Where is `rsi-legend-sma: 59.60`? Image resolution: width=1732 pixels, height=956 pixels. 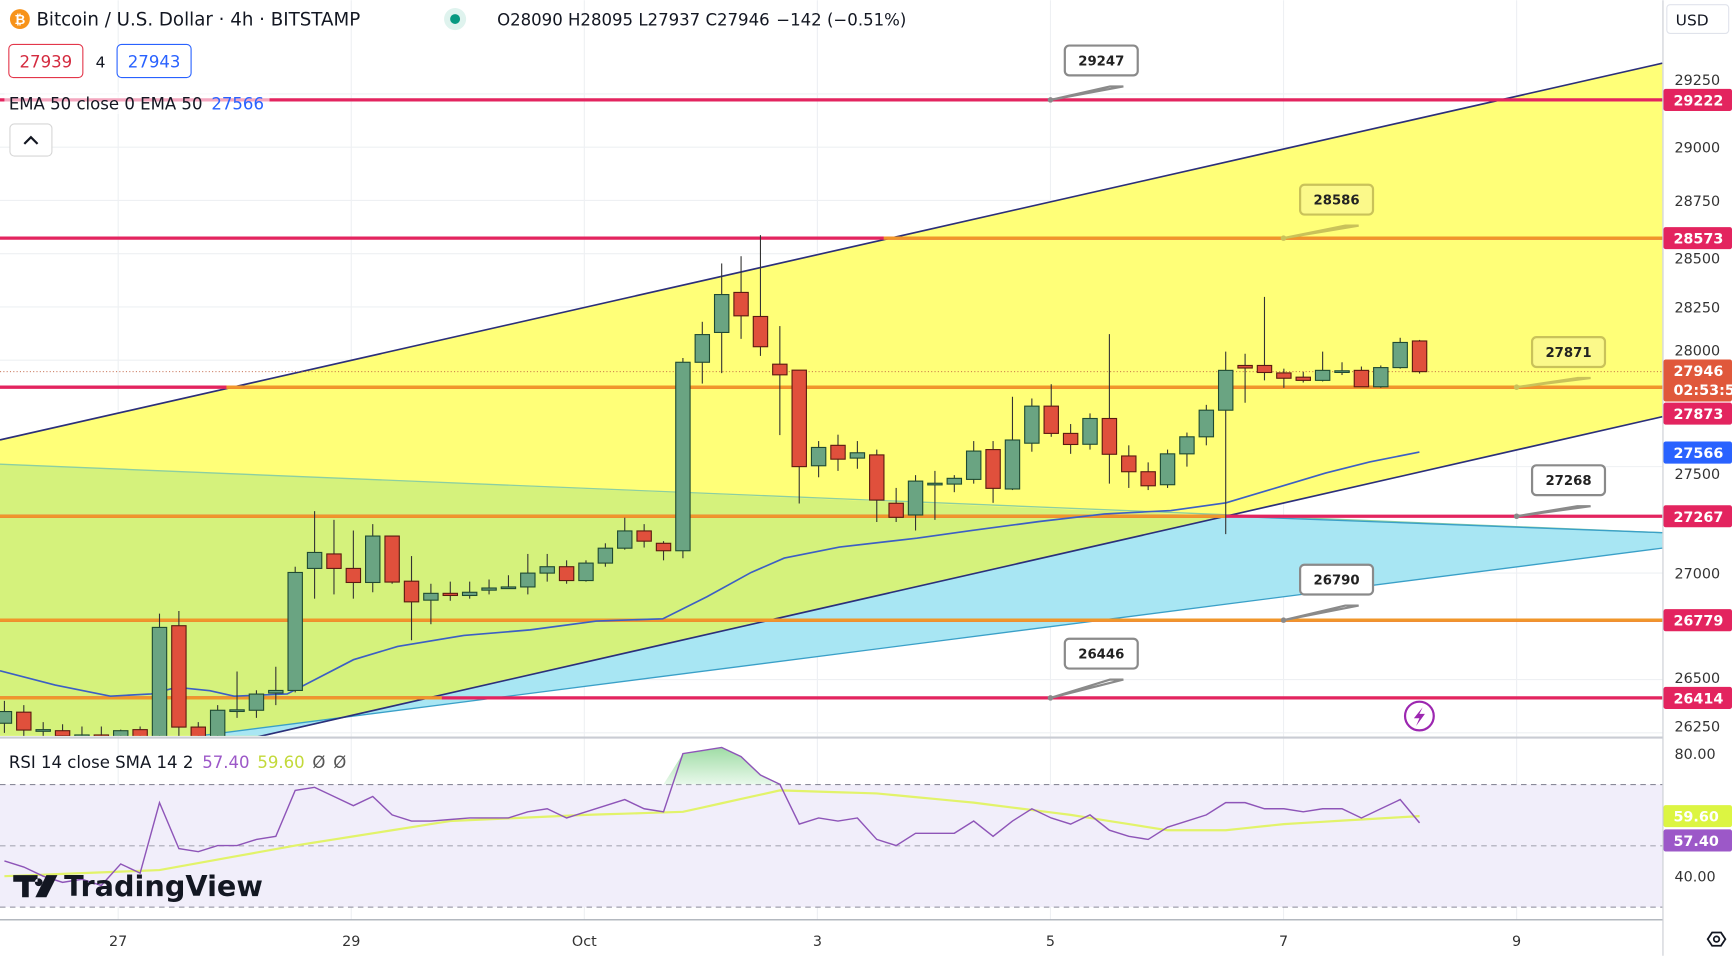
rsi-legend-sma: 59.60 is located at coordinates (280, 762).